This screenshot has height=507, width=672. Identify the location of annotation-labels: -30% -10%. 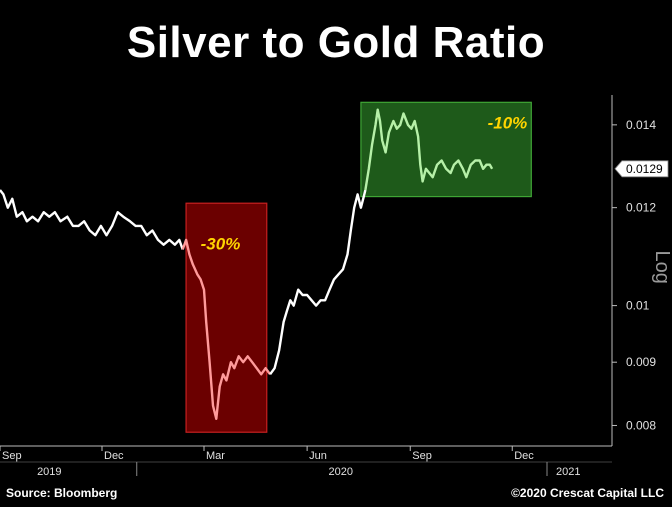
(364, 184).